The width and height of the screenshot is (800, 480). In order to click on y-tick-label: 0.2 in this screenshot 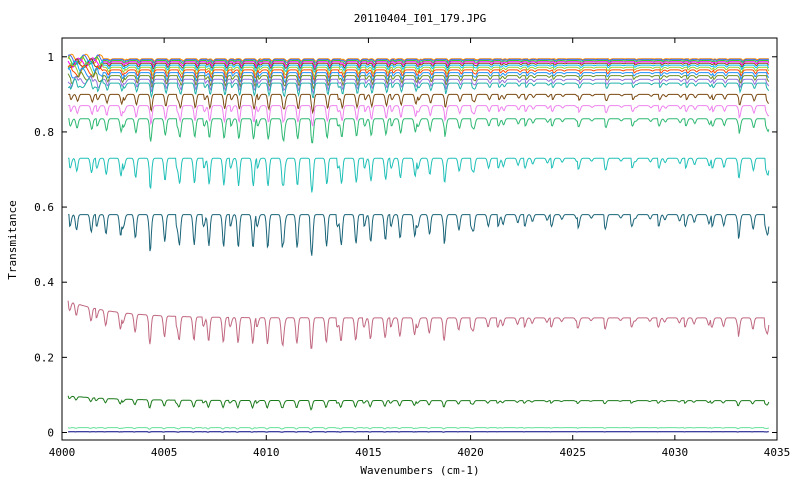, I will do `click(44, 357)`.